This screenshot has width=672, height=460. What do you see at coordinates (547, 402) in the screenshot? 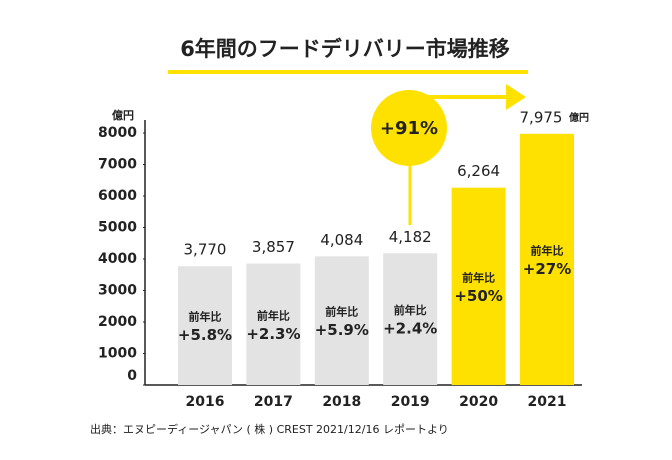
I see `x-tick-label: 2021` at bounding box center [547, 402].